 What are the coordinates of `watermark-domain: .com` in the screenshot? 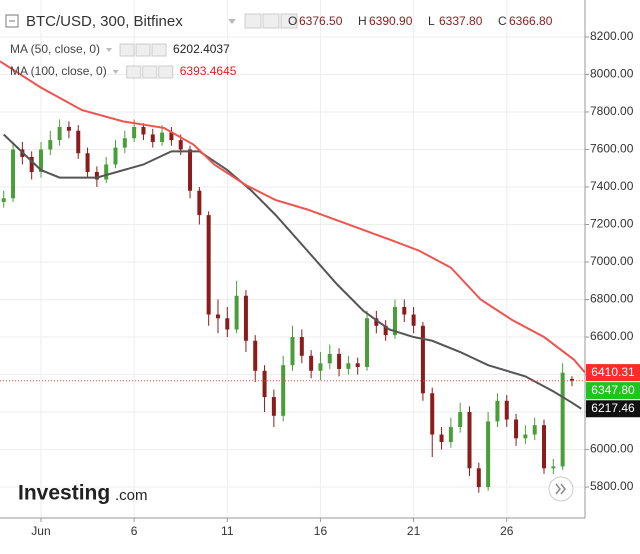 It's located at (131, 495).